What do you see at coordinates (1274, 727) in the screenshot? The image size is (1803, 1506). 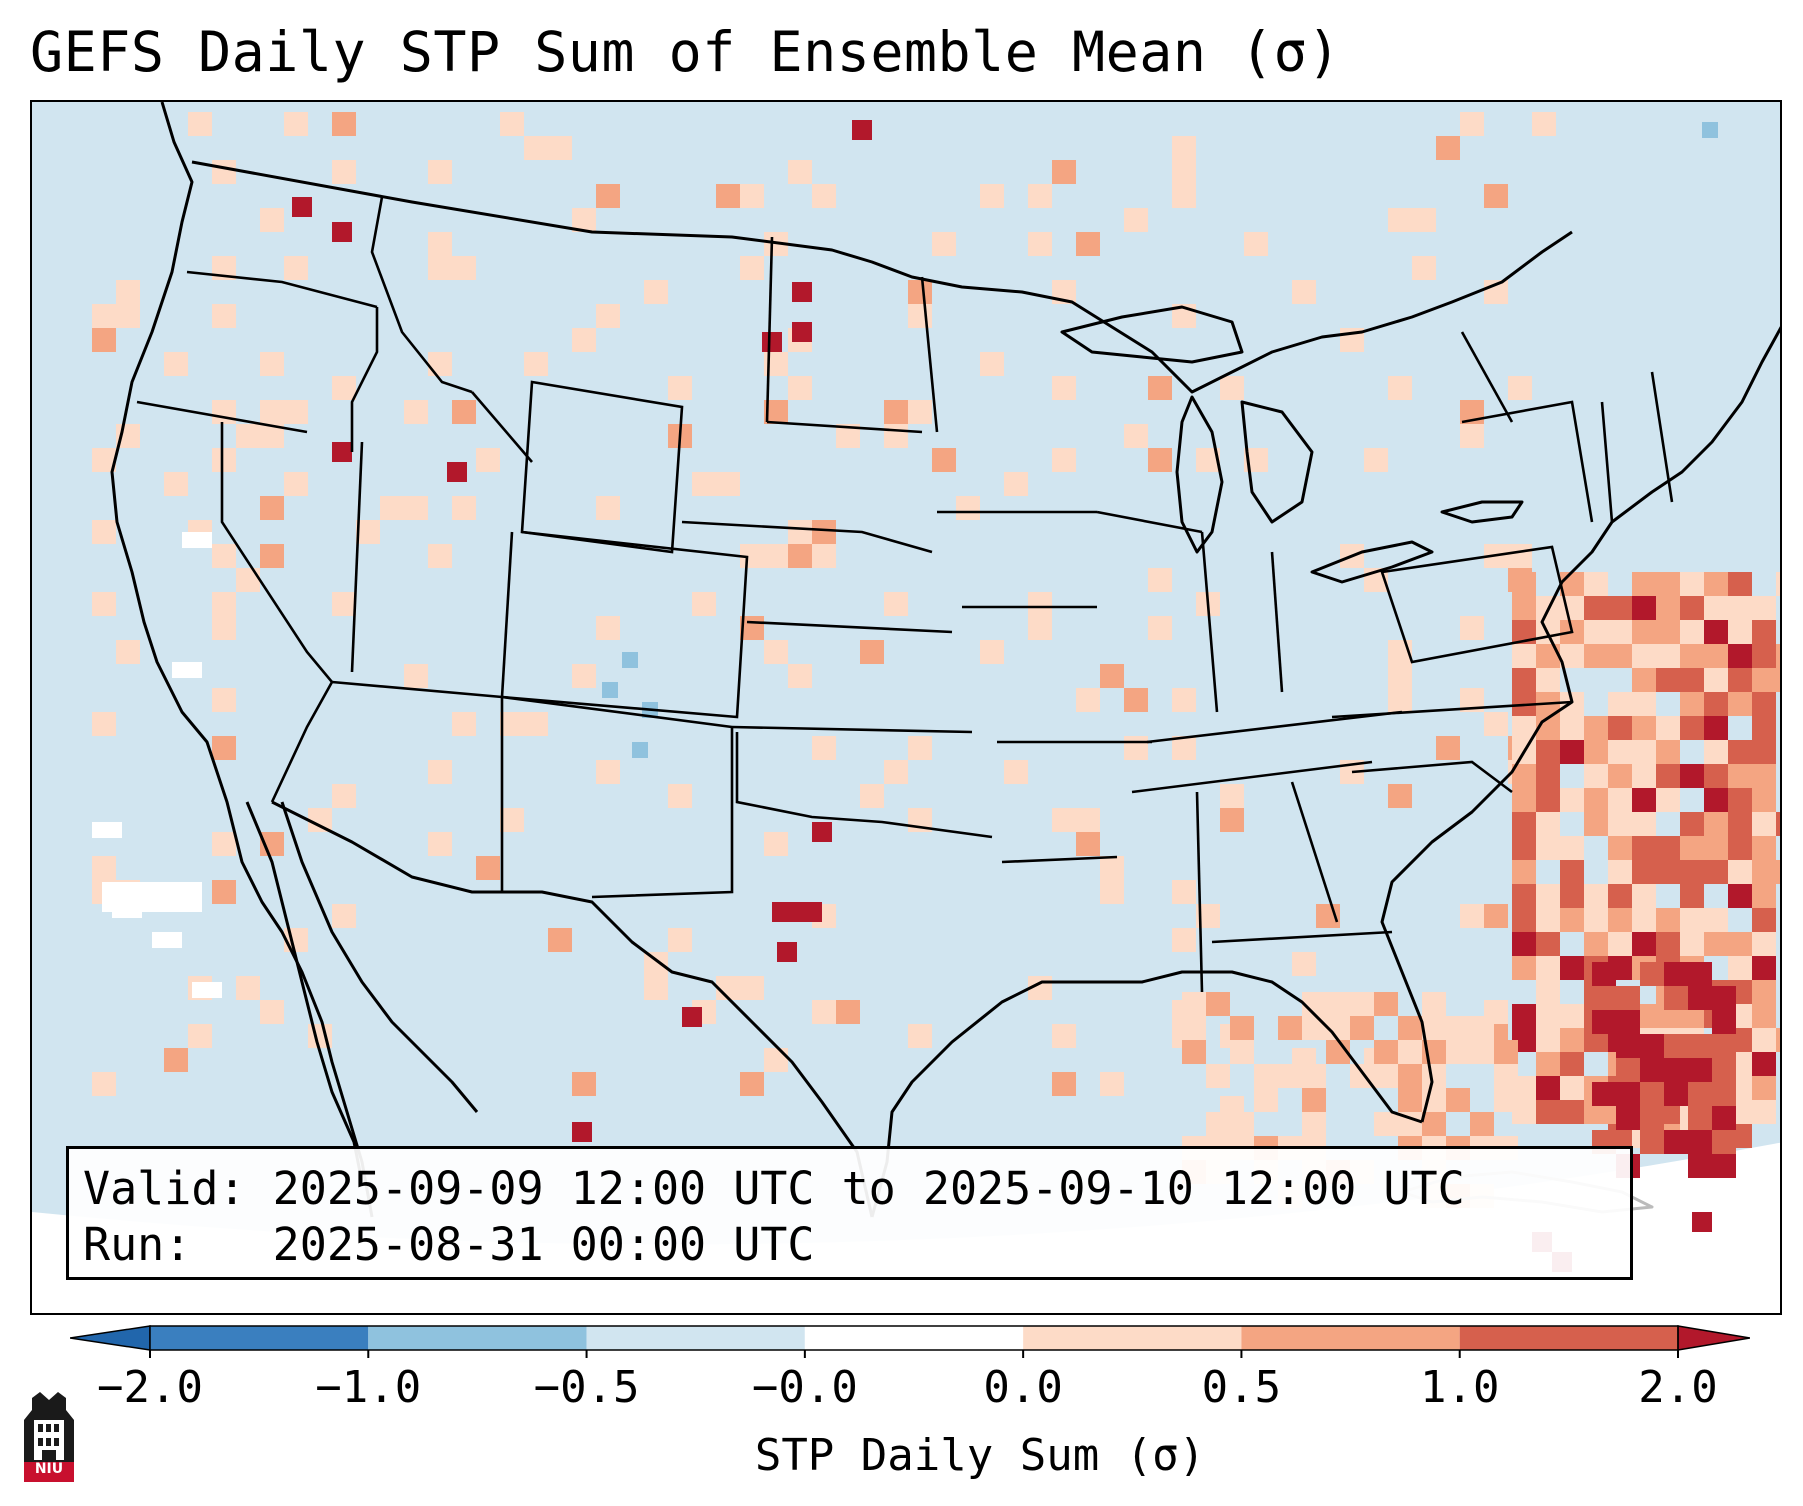 I see `ky-tn-border` at bounding box center [1274, 727].